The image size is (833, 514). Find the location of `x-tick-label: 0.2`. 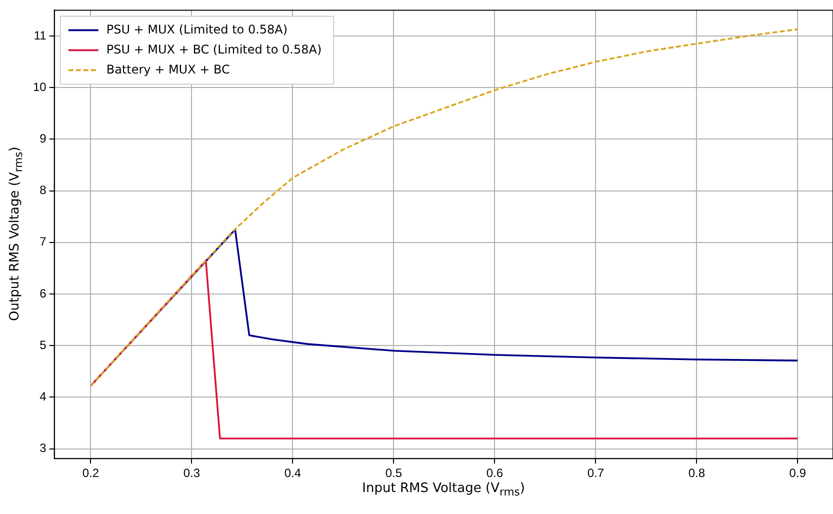

x-tick-label: 0.2 is located at coordinates (91, 473).